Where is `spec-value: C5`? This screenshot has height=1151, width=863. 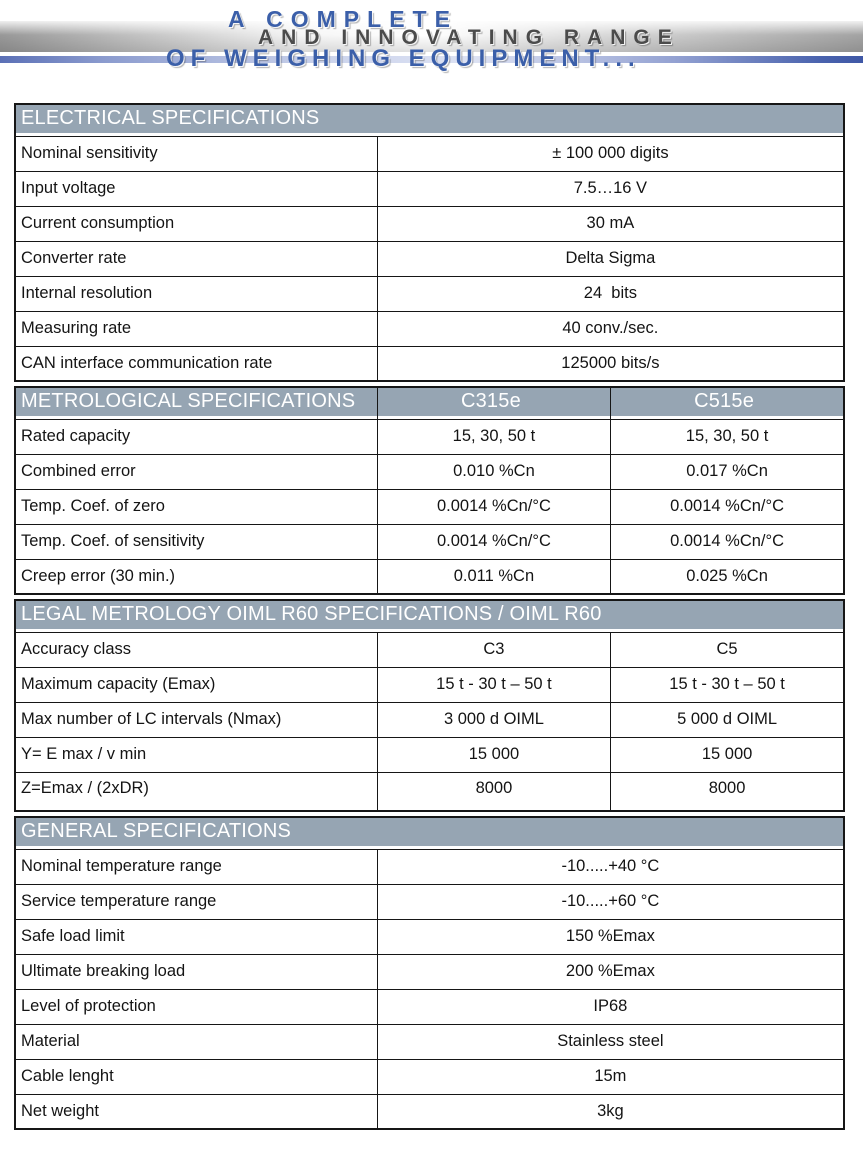
spec-value: C5 is located at coordinates (727, 649).